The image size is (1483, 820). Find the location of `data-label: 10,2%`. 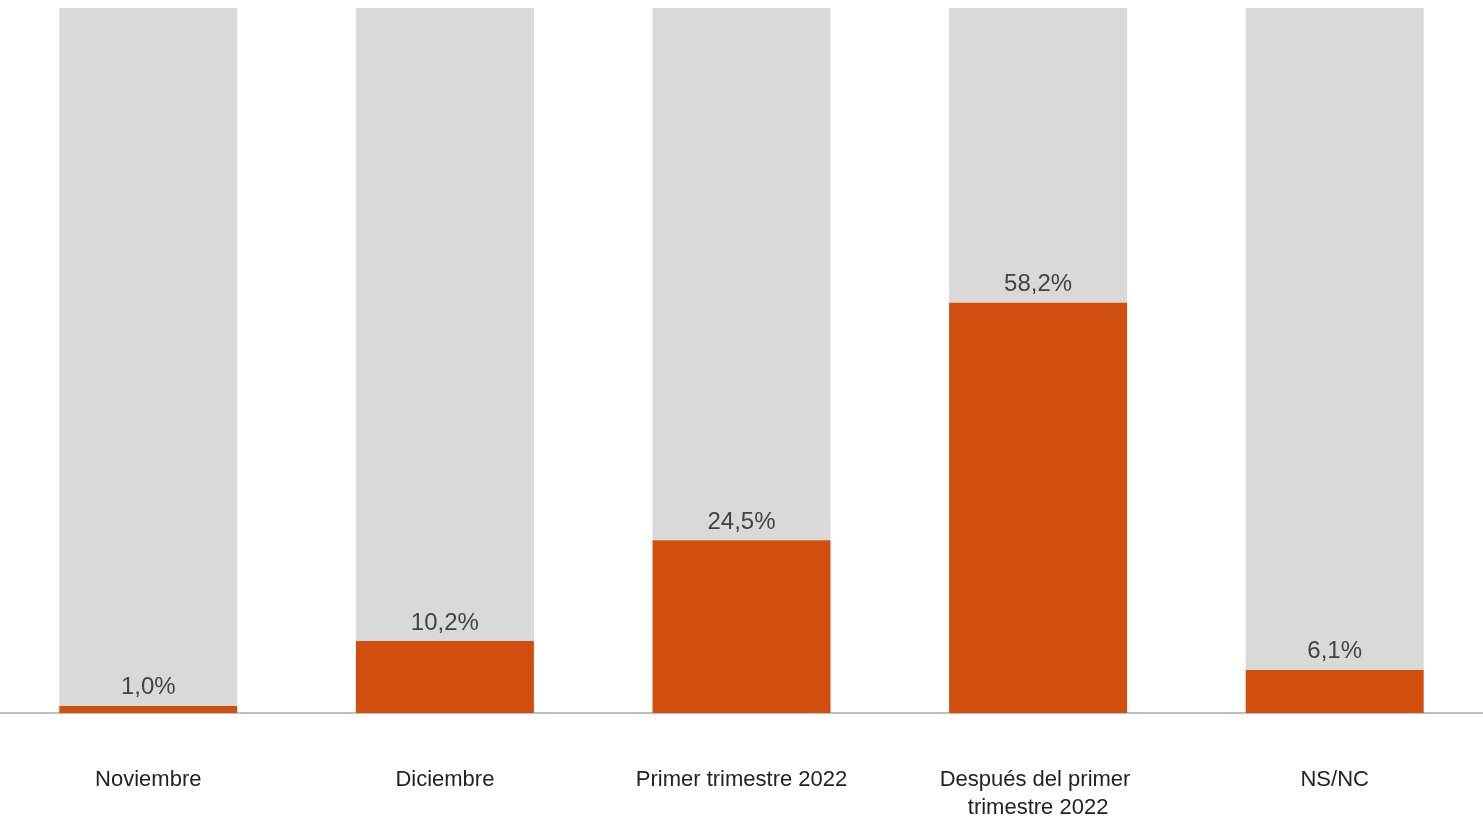

data-label: 10,2% is located at coordinates (444, 621).